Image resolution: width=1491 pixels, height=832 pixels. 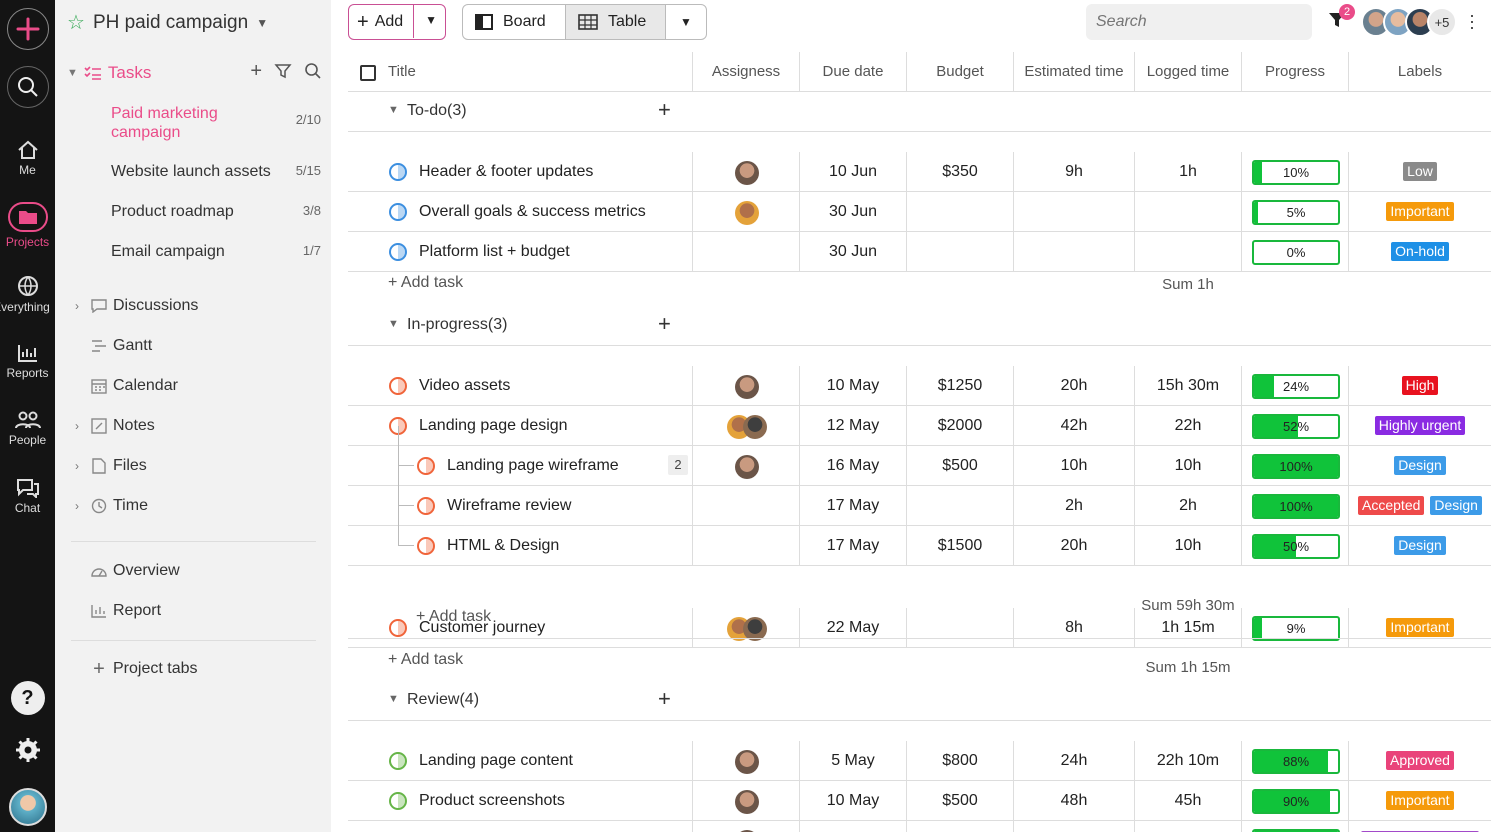 What do you see at coordinates (216, 222) in the screenshot?
I see `task-list-item: Product roadmap 3/8` at bounding box center [216, 222].